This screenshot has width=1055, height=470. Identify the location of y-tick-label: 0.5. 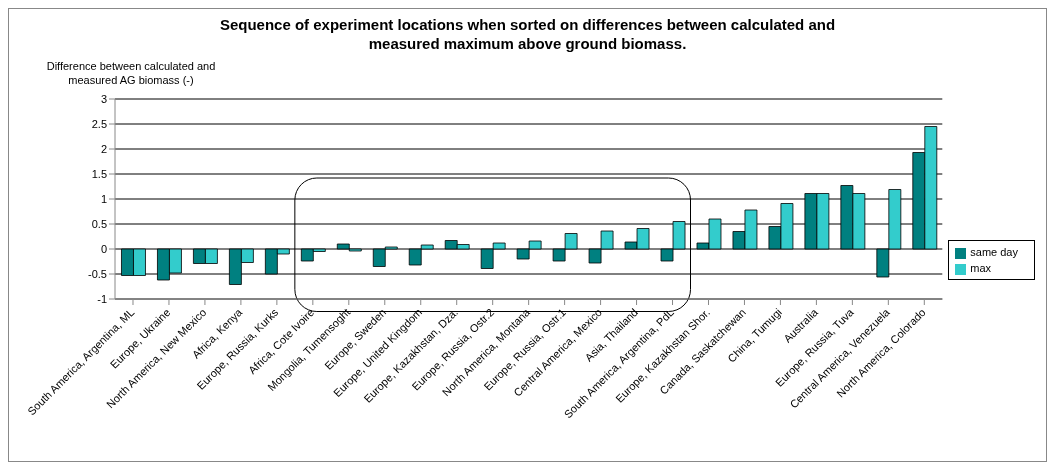
(99, 223).